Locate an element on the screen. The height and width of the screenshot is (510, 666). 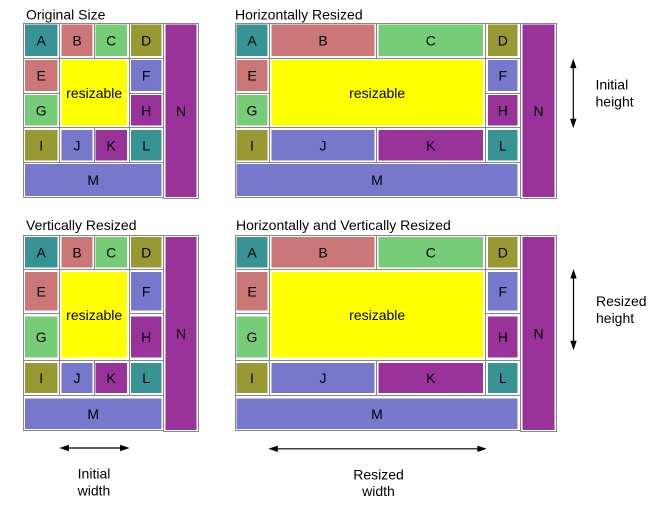
svg-text: Original Size is located at coordinates (66, 15).